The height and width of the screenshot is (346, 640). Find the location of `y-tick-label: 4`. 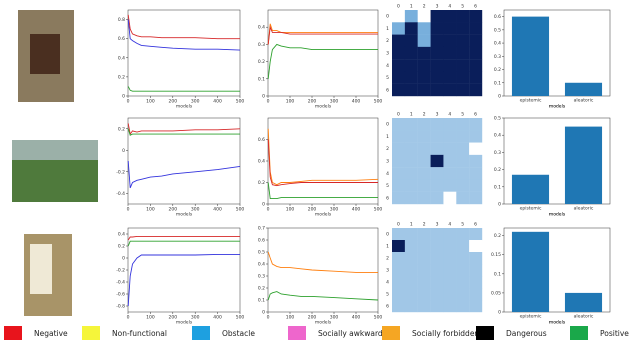

y-tick-label: 4 is located at coordinates (387, 174).